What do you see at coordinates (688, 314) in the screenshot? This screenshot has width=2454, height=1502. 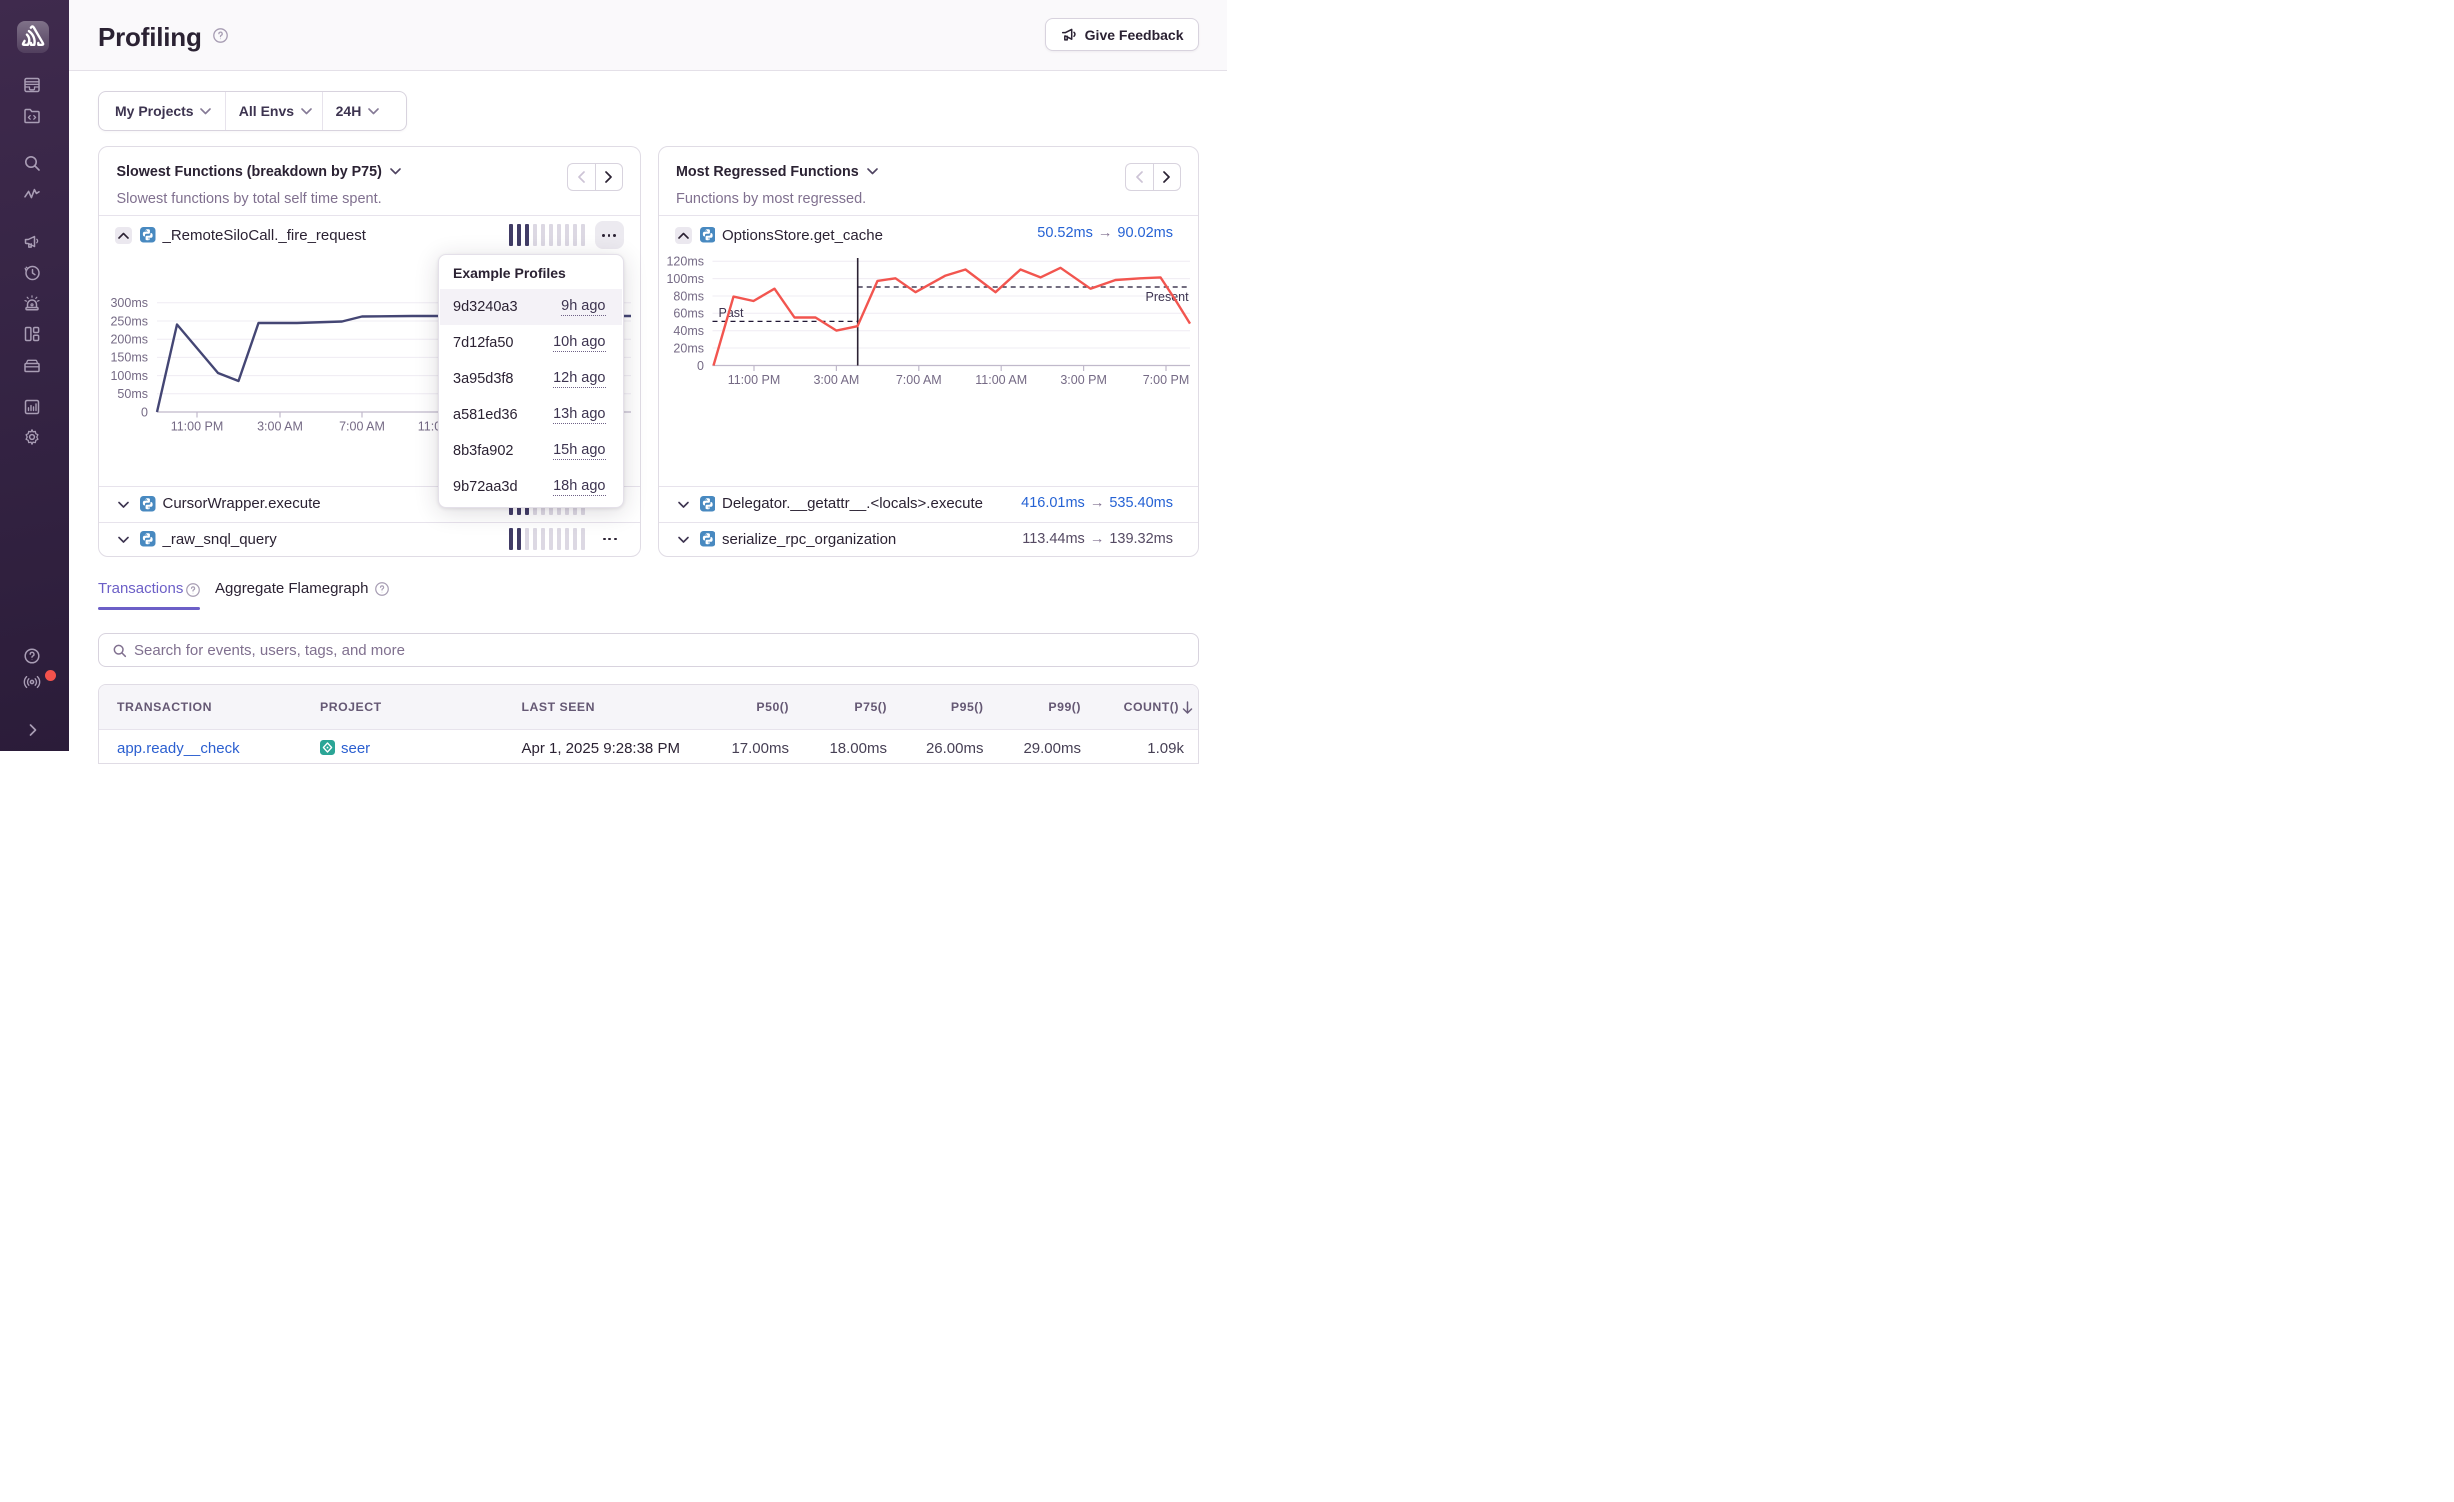 I see `svg-text: 60ms` at bounding box center [688, 314].